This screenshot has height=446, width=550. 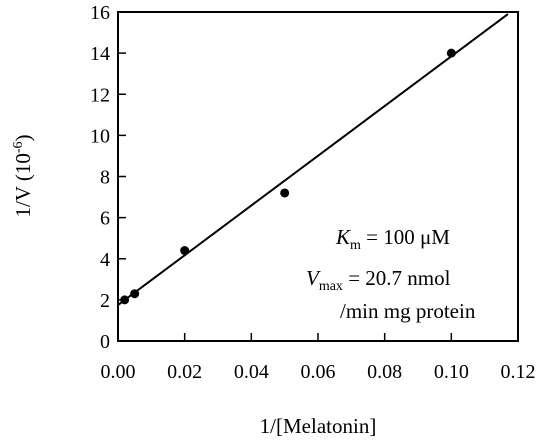 What do you see at coordinates (105, 301) in the screenshot?
I see `y-tick-label: 2` at bounding box center [105, 301].